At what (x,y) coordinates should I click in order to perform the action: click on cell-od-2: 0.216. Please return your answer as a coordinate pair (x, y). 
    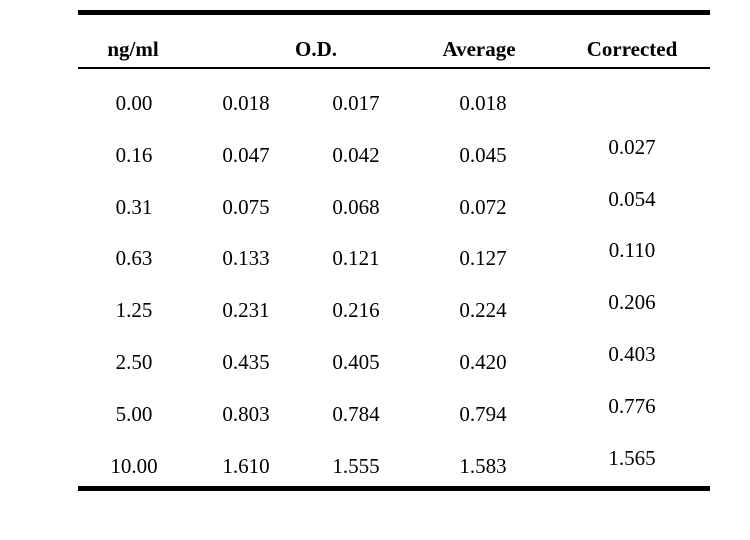
    Looking at the image, I should click on (356, 310).